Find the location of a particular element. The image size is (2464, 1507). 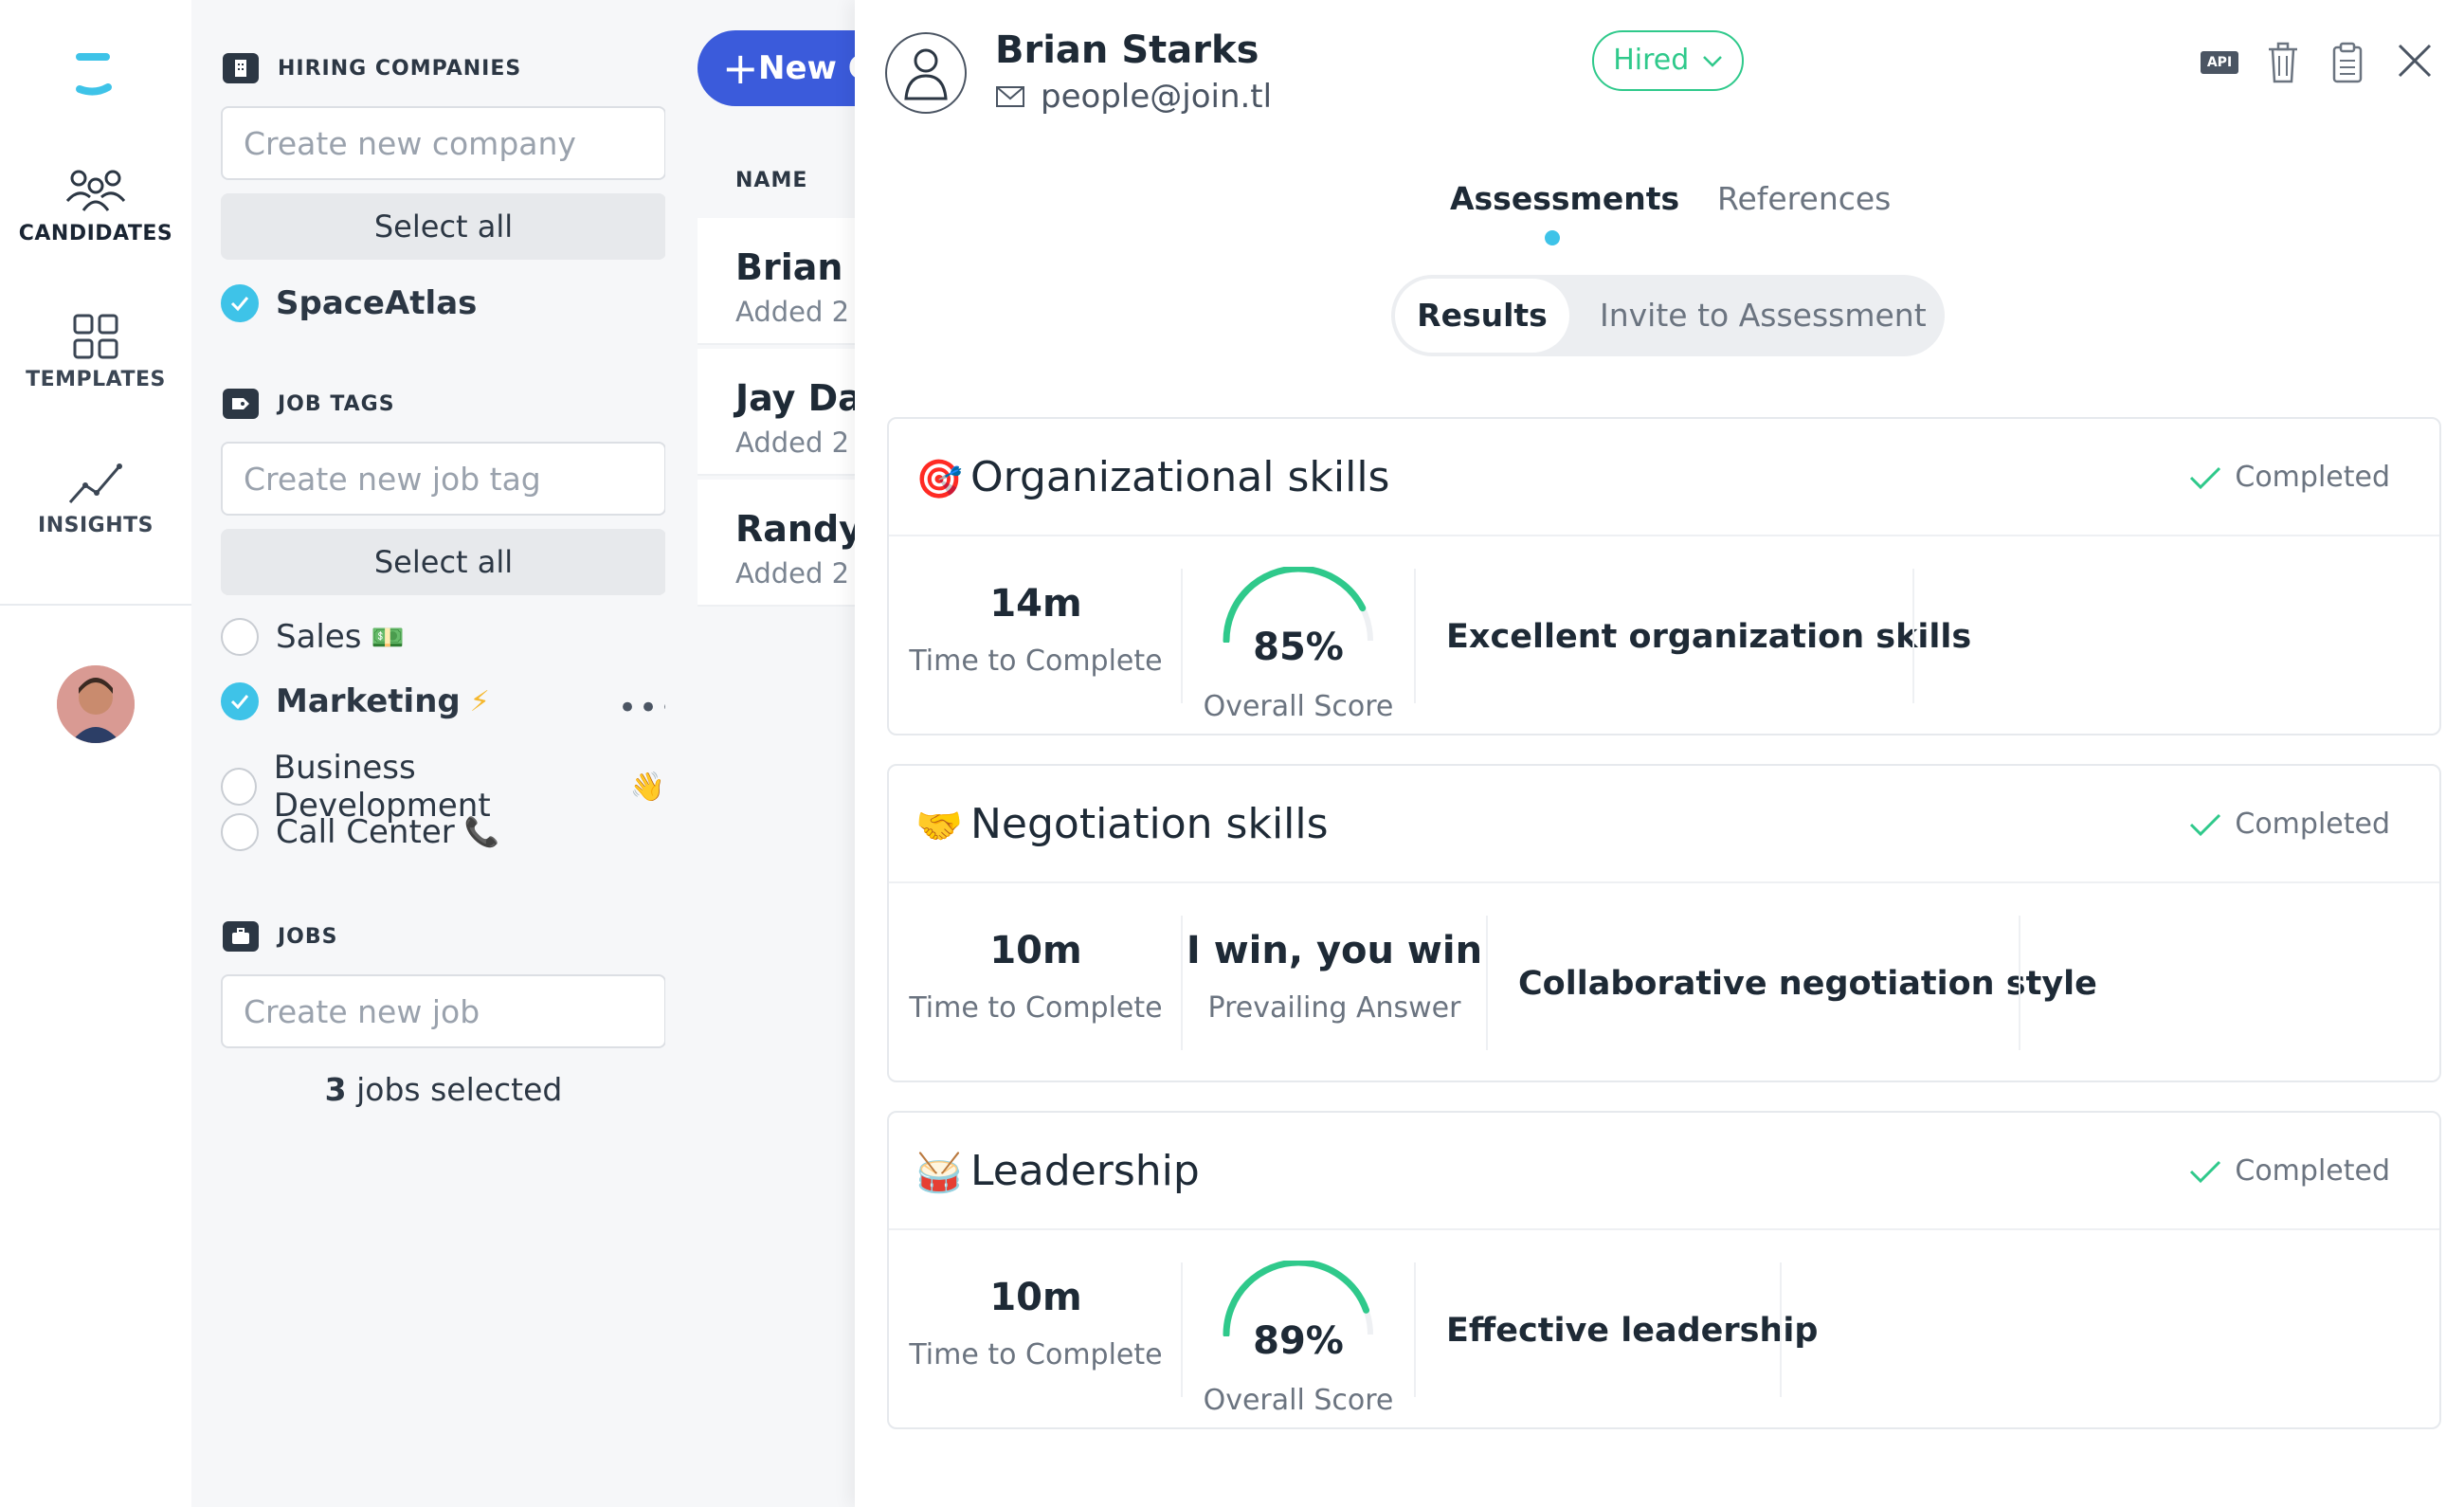

create-job-tag-input is located at coordinates (444, 479).